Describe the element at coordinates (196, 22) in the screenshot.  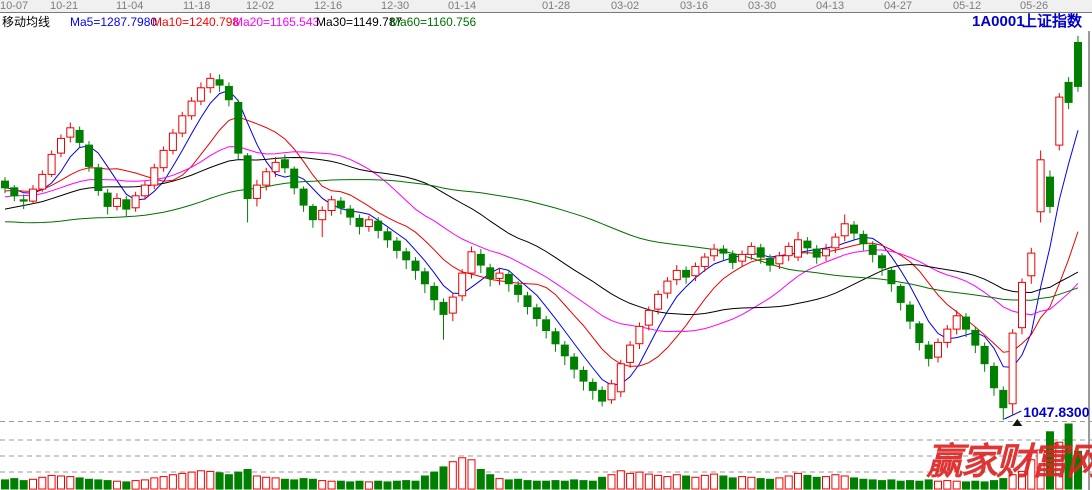
I see `ma-value-label: Ma10=1240.798` at that location.